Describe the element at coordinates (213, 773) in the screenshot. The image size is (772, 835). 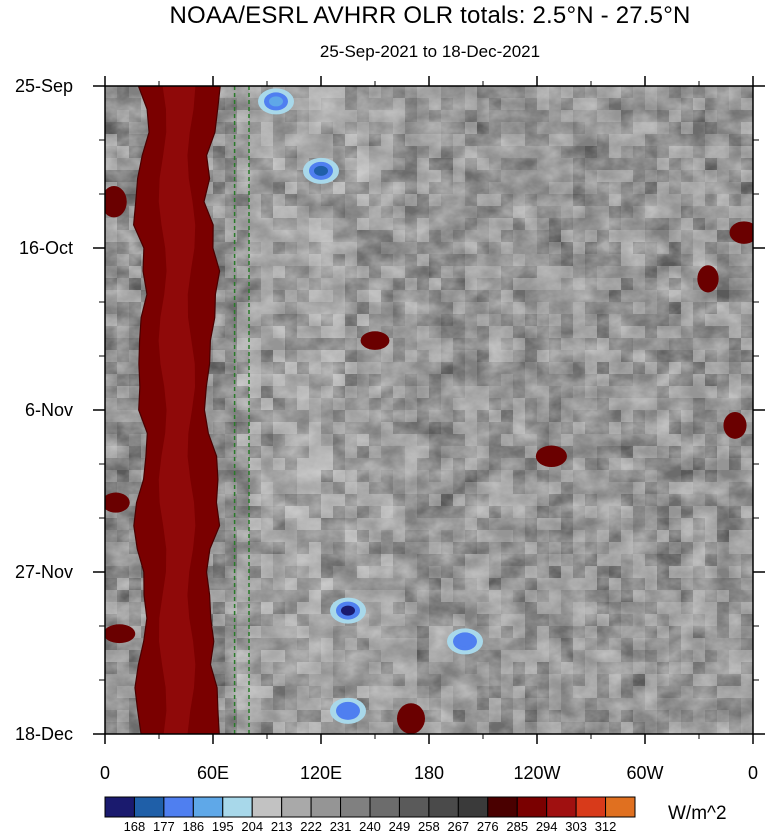
I see `x-tick-label: 60E` at that location.